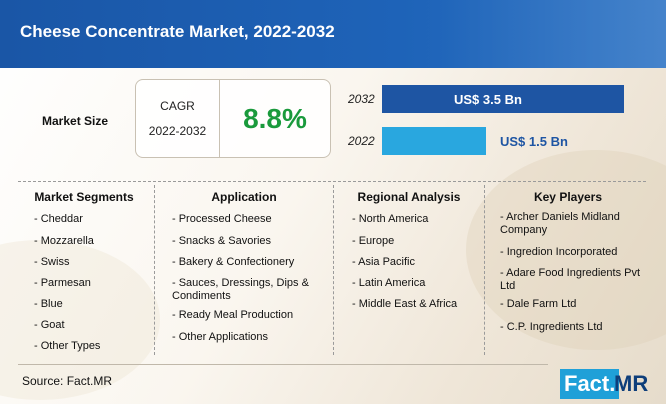 This screenshot has height=404, width=666. Describe the element at coordinates (551, 34) in the screenshot. I see `header-shade` at that location.